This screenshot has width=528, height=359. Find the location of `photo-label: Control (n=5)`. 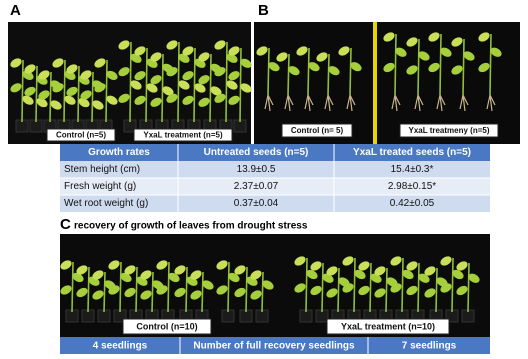

photo-label: Control (n=5) is located at coordinates (81, 135).